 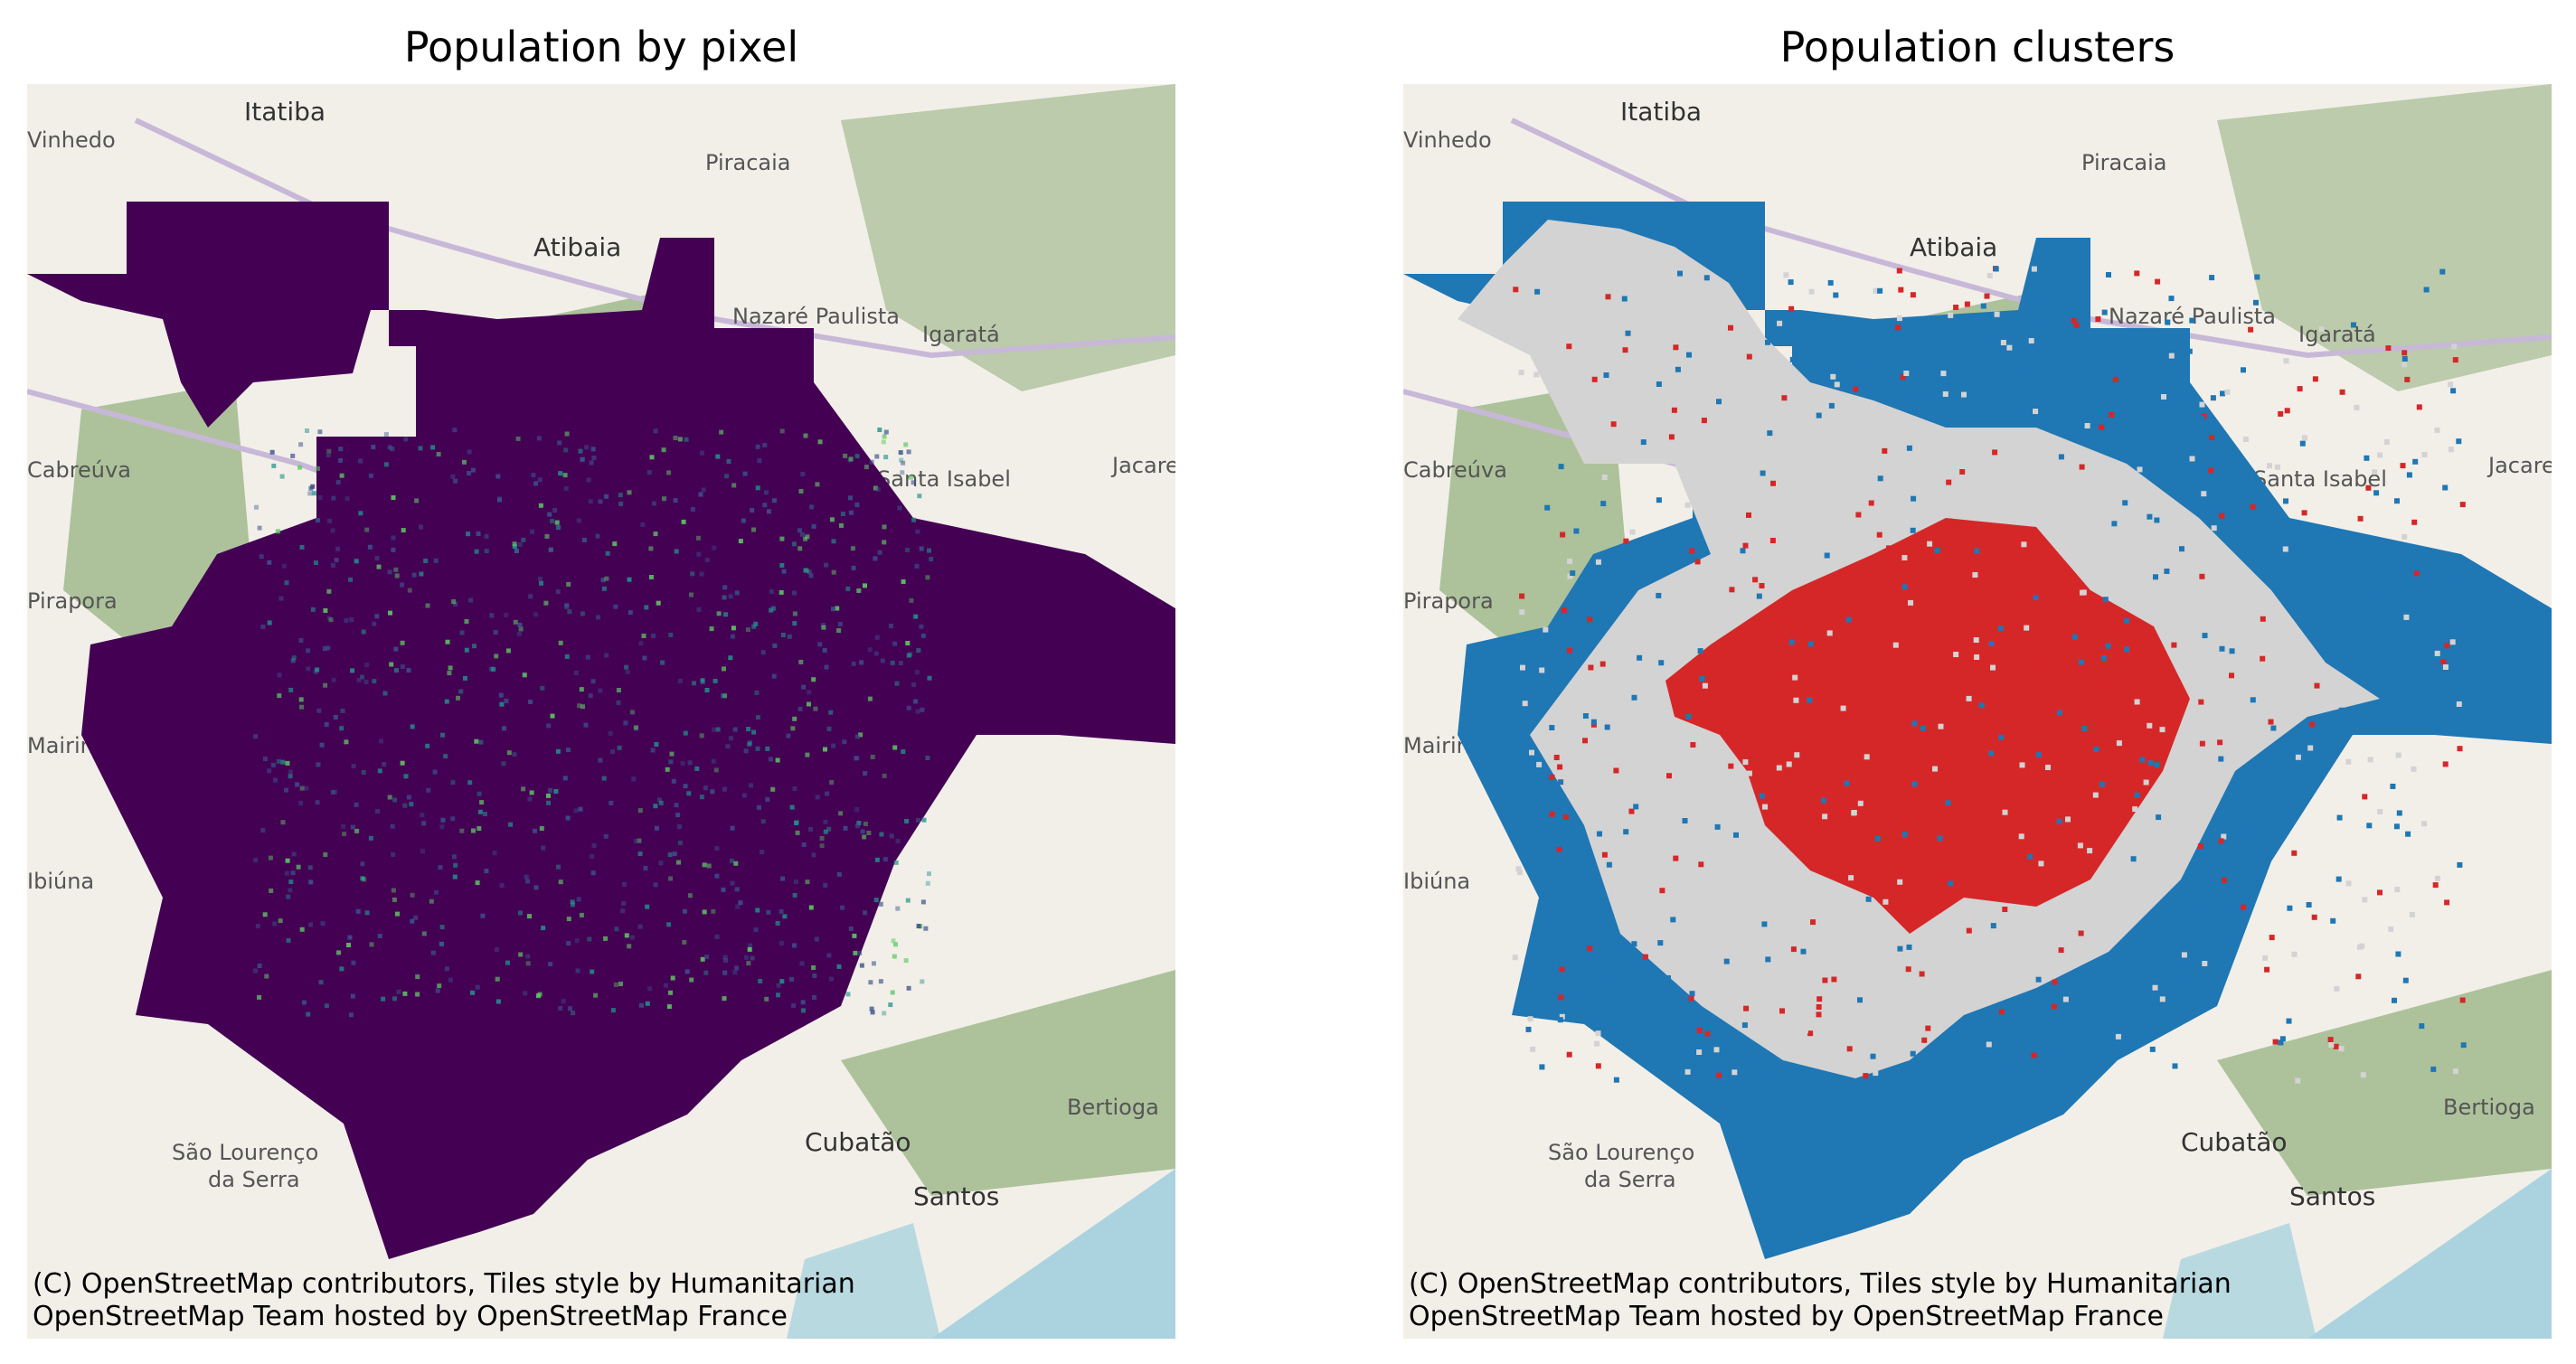 I want to click on cluster-region-high, so click(x=1928, y=726).